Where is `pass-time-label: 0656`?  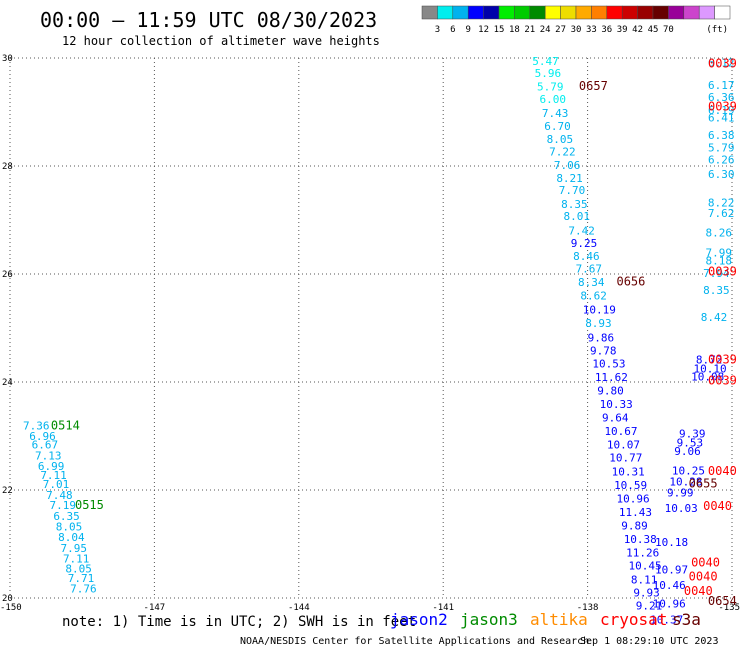 pass-time-label: 0656 is located at coordinates (630, 282).